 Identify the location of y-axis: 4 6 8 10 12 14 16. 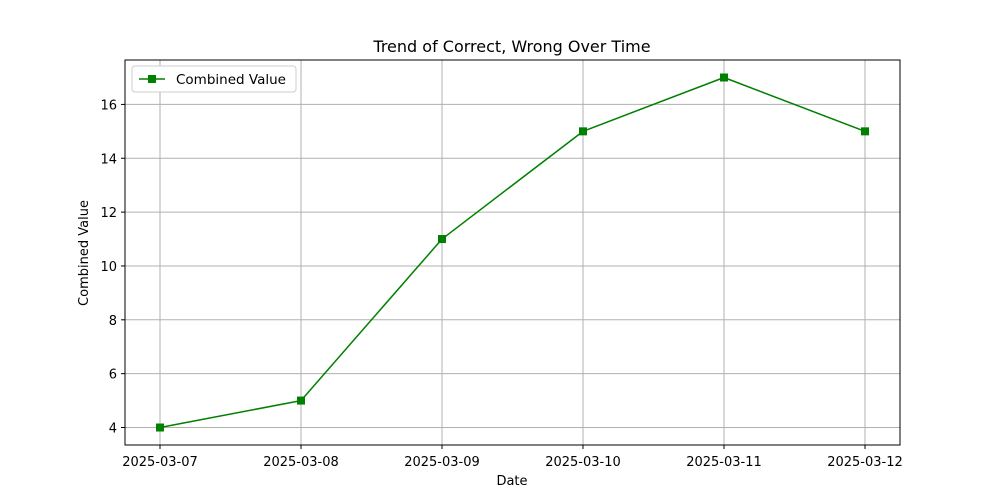
(112, 267).